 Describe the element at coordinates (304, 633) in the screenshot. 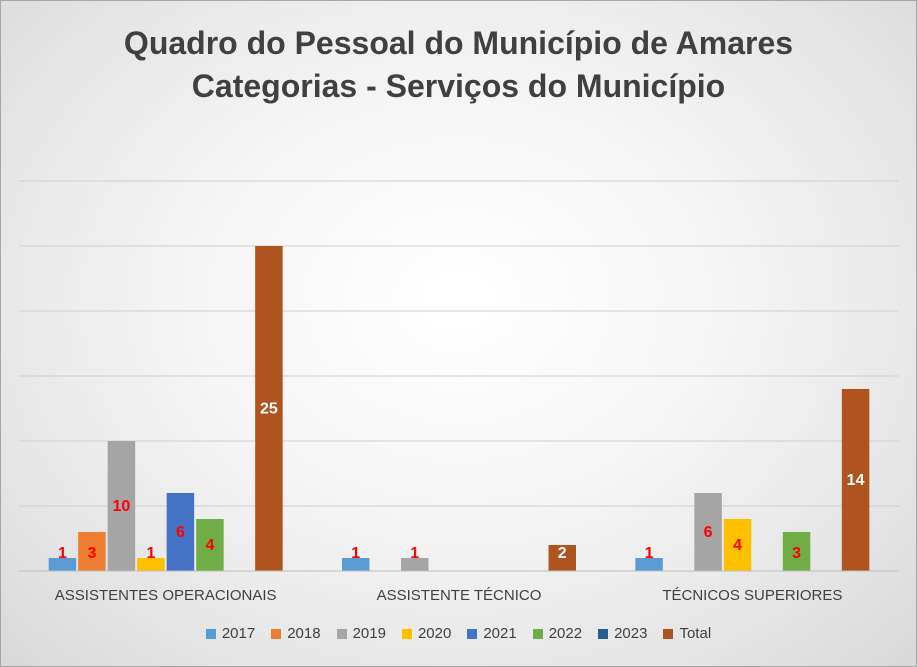

I see `legend-label: 2018` at that location.